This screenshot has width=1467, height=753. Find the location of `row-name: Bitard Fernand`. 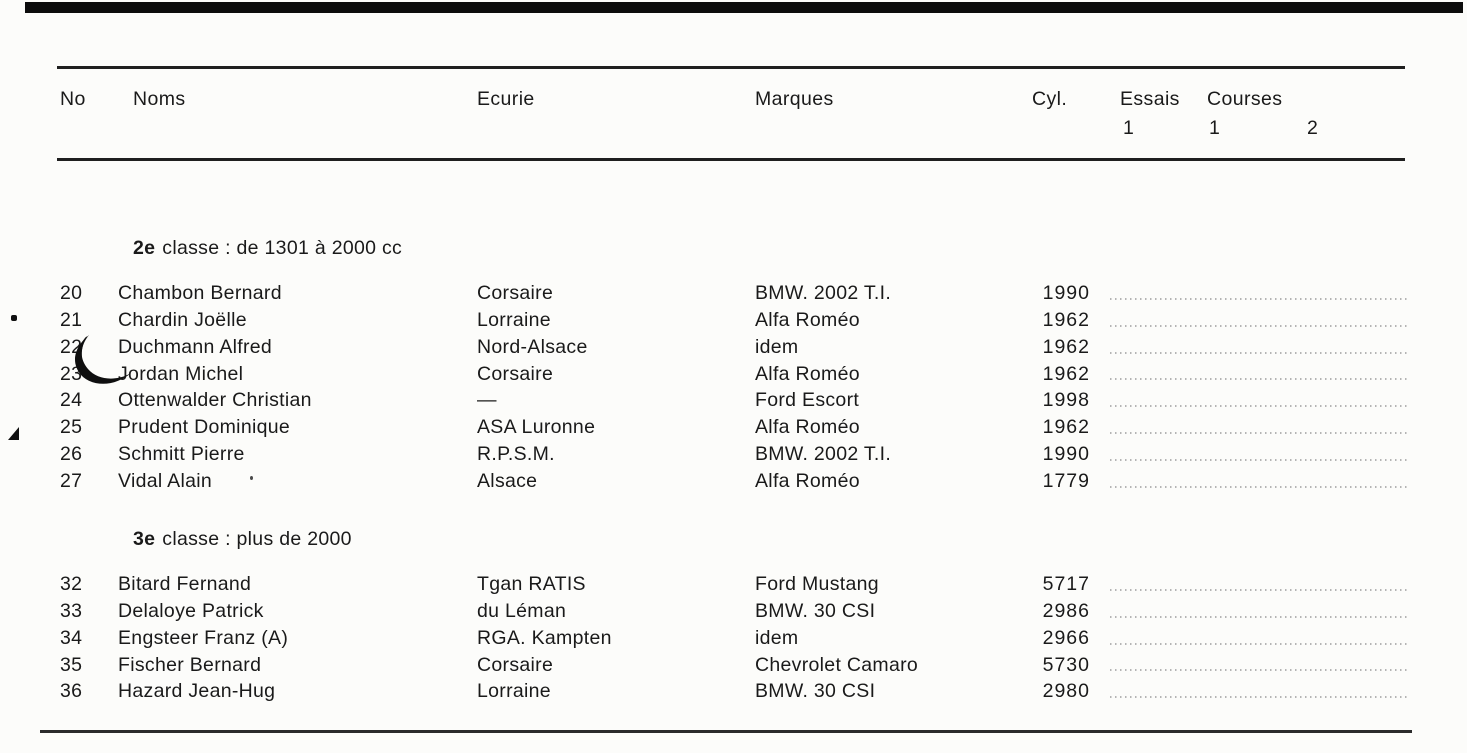

row-name: Bitard Fernand is located at coordinates (185, 584).